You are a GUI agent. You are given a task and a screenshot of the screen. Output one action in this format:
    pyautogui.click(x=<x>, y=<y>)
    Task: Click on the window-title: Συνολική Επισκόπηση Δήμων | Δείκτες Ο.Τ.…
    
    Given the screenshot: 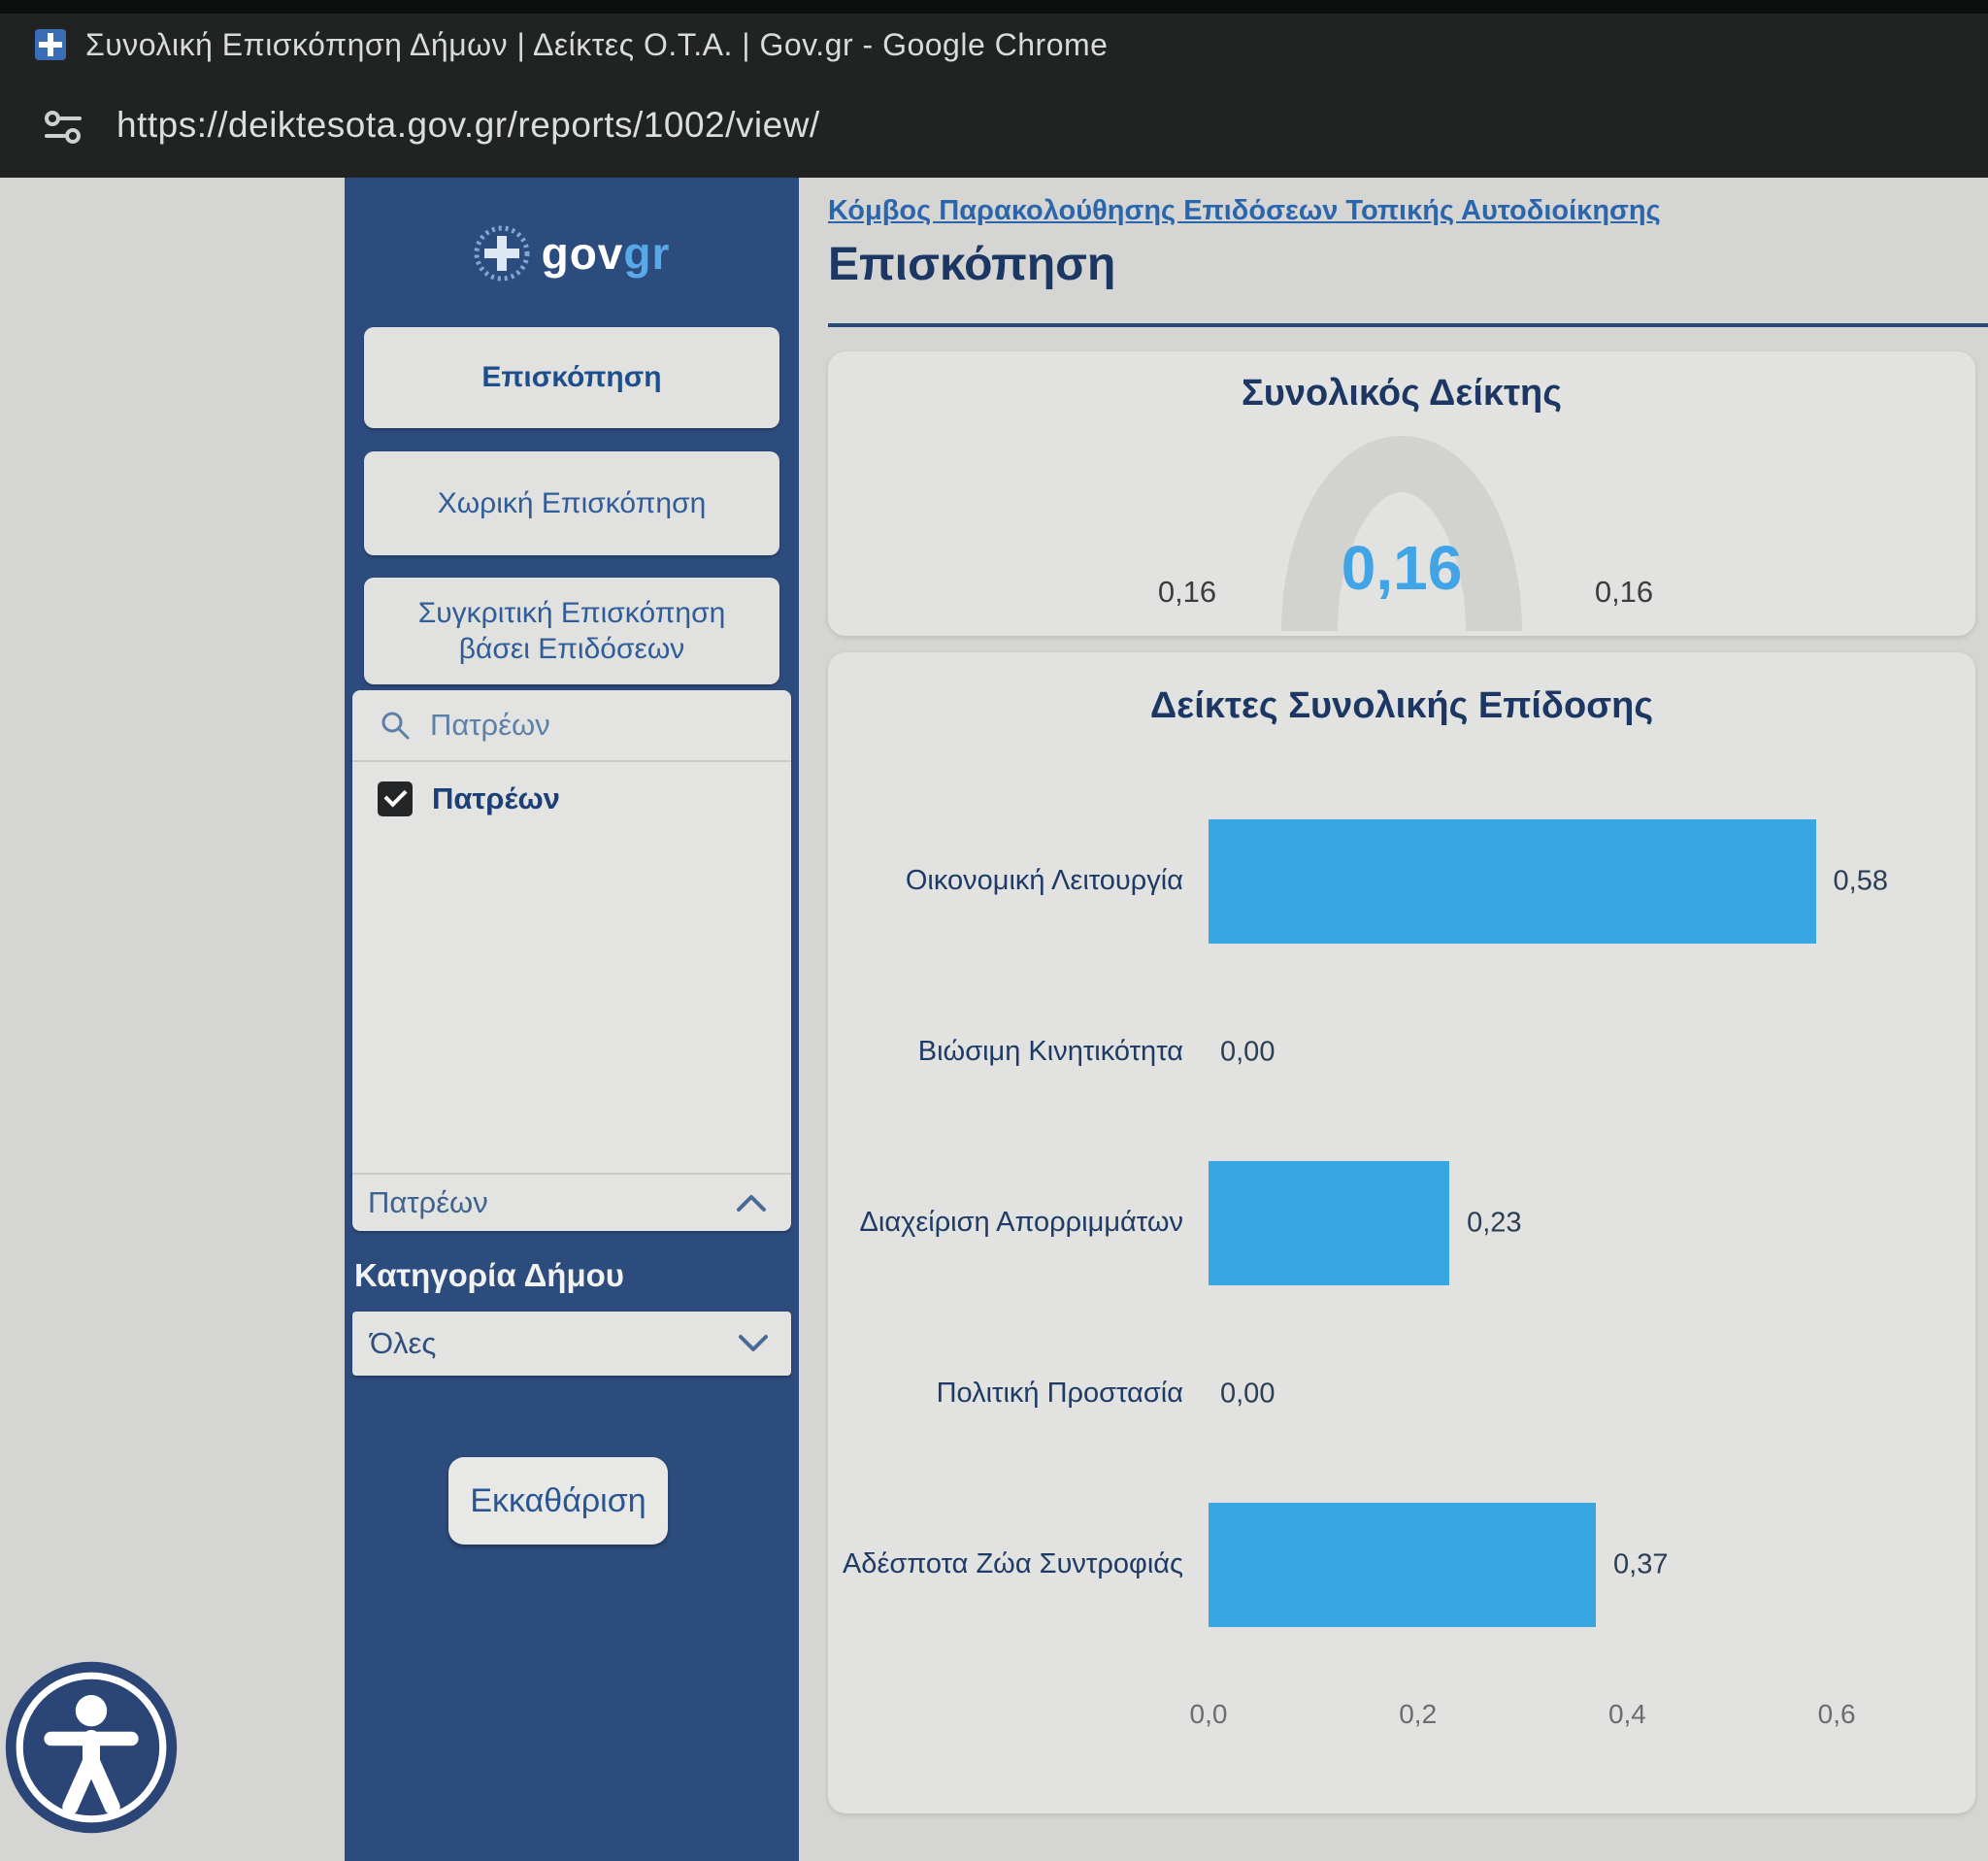 What is the action you would take?
    pyautogui.click(x=597, y=44)
    